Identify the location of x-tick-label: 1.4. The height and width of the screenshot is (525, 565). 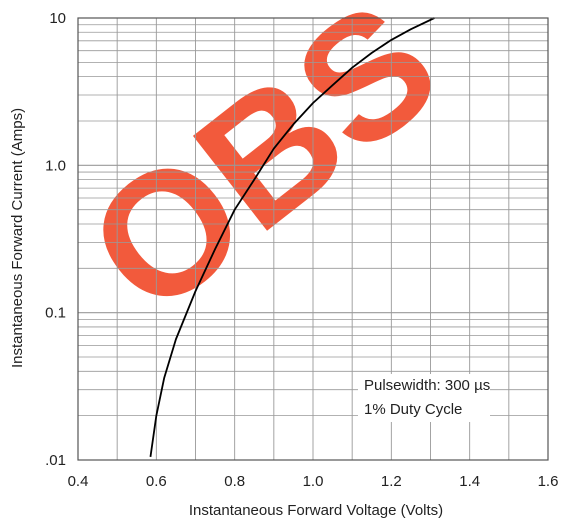
(469, 481).